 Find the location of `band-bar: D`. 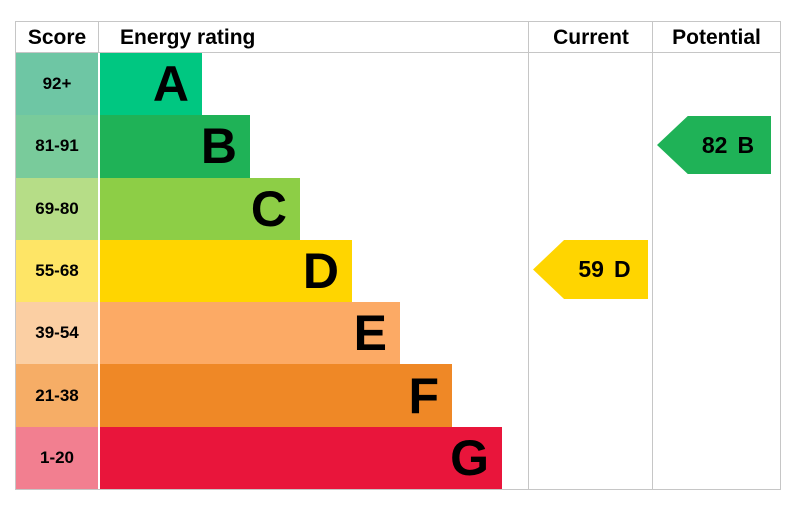

band-bar: D is located at coordinates (226, 271).